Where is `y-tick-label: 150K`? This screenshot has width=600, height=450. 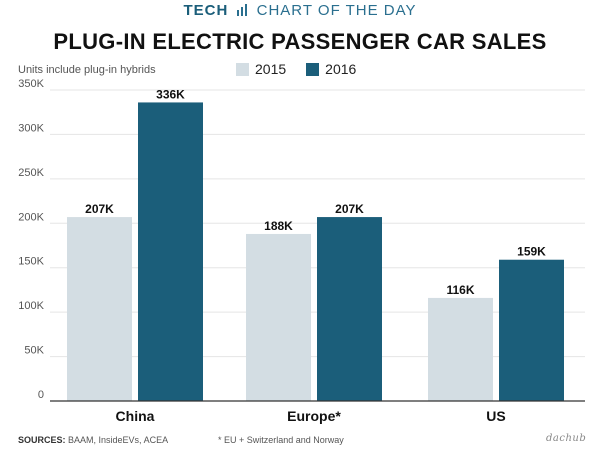 y-tick-label: 150K is located at coordinates (31, 262).